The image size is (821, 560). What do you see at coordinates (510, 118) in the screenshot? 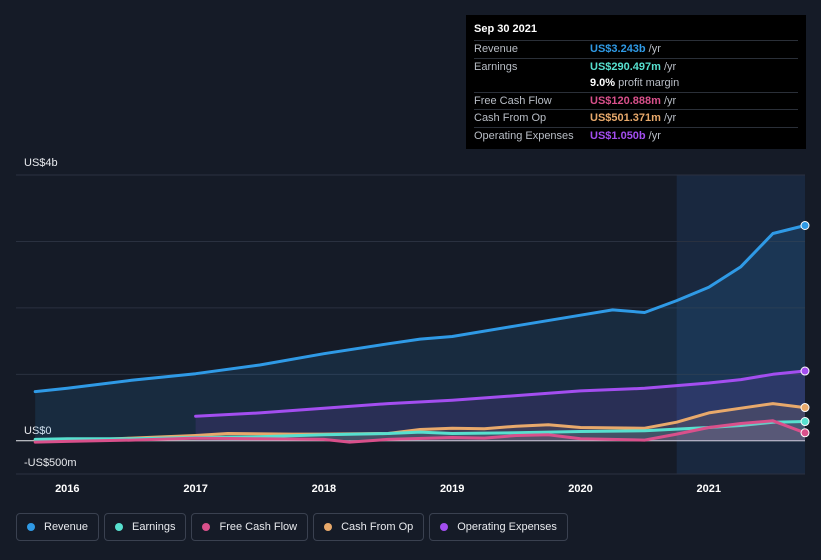
I see `tooltip-label: Cash From Op` at bounding box center [510, 118].